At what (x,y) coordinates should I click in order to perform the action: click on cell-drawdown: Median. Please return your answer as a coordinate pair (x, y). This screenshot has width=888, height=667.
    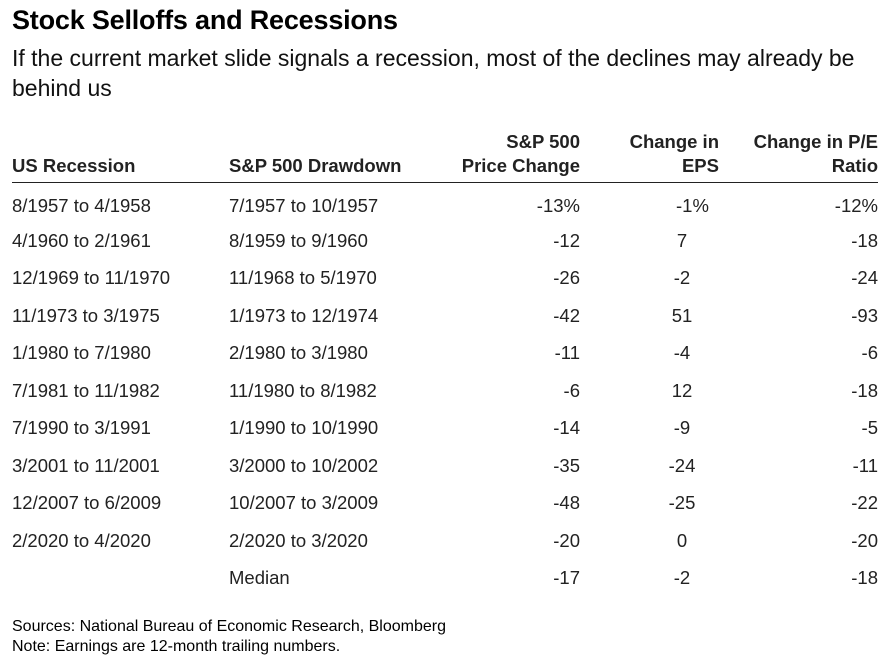
    Looking at the image, I should click on (259, 577).